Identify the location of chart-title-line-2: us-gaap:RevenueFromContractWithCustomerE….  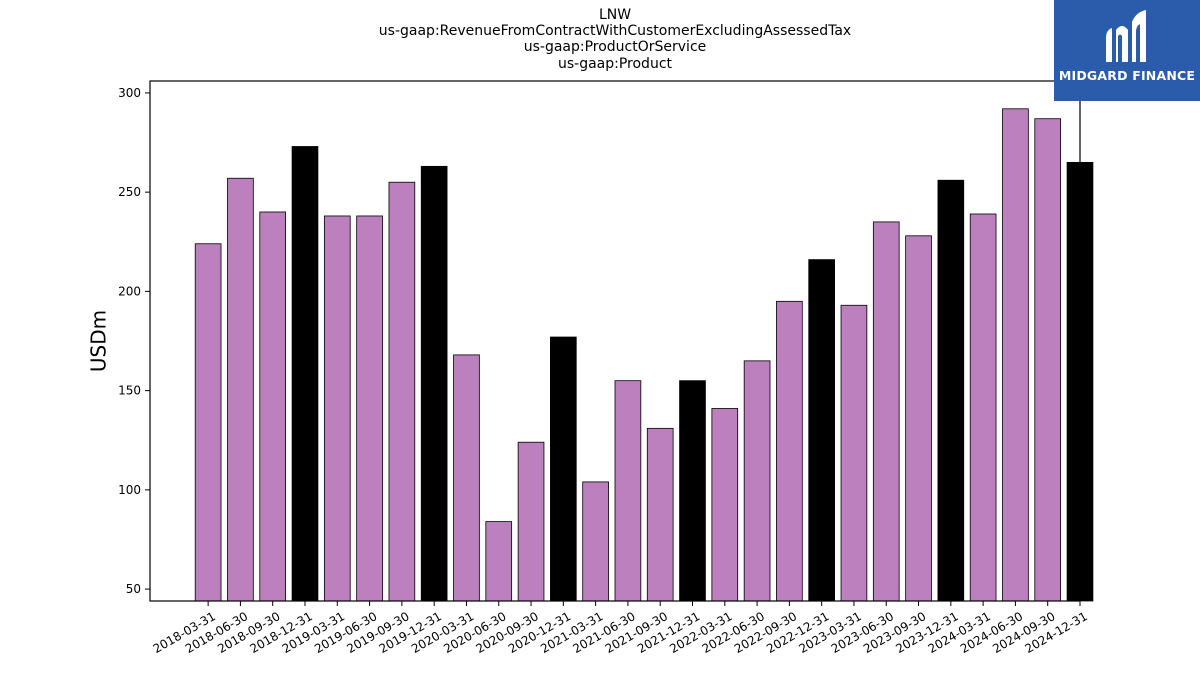
(615, 31).